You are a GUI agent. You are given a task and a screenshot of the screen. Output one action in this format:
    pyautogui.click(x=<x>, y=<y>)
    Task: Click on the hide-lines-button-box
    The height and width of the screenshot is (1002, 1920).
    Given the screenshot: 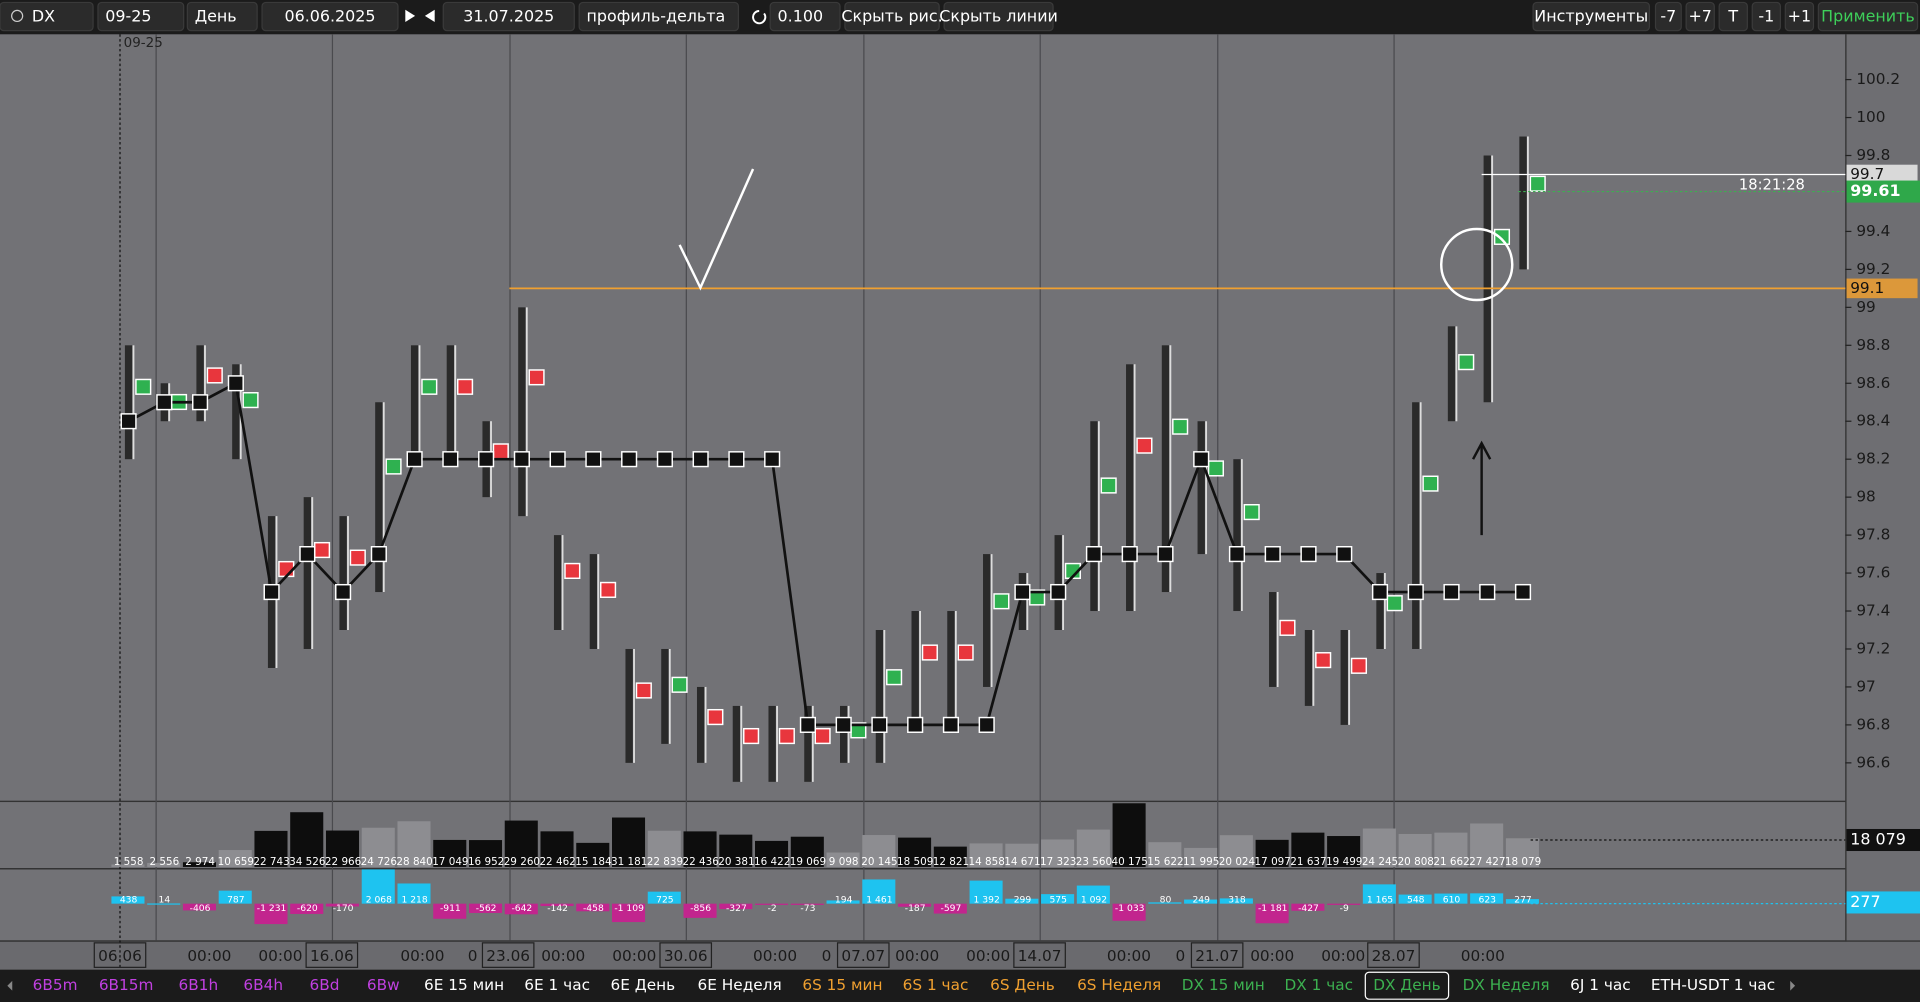 What is the action you would take?
    pyautogui.click(x=998, y=16)
    